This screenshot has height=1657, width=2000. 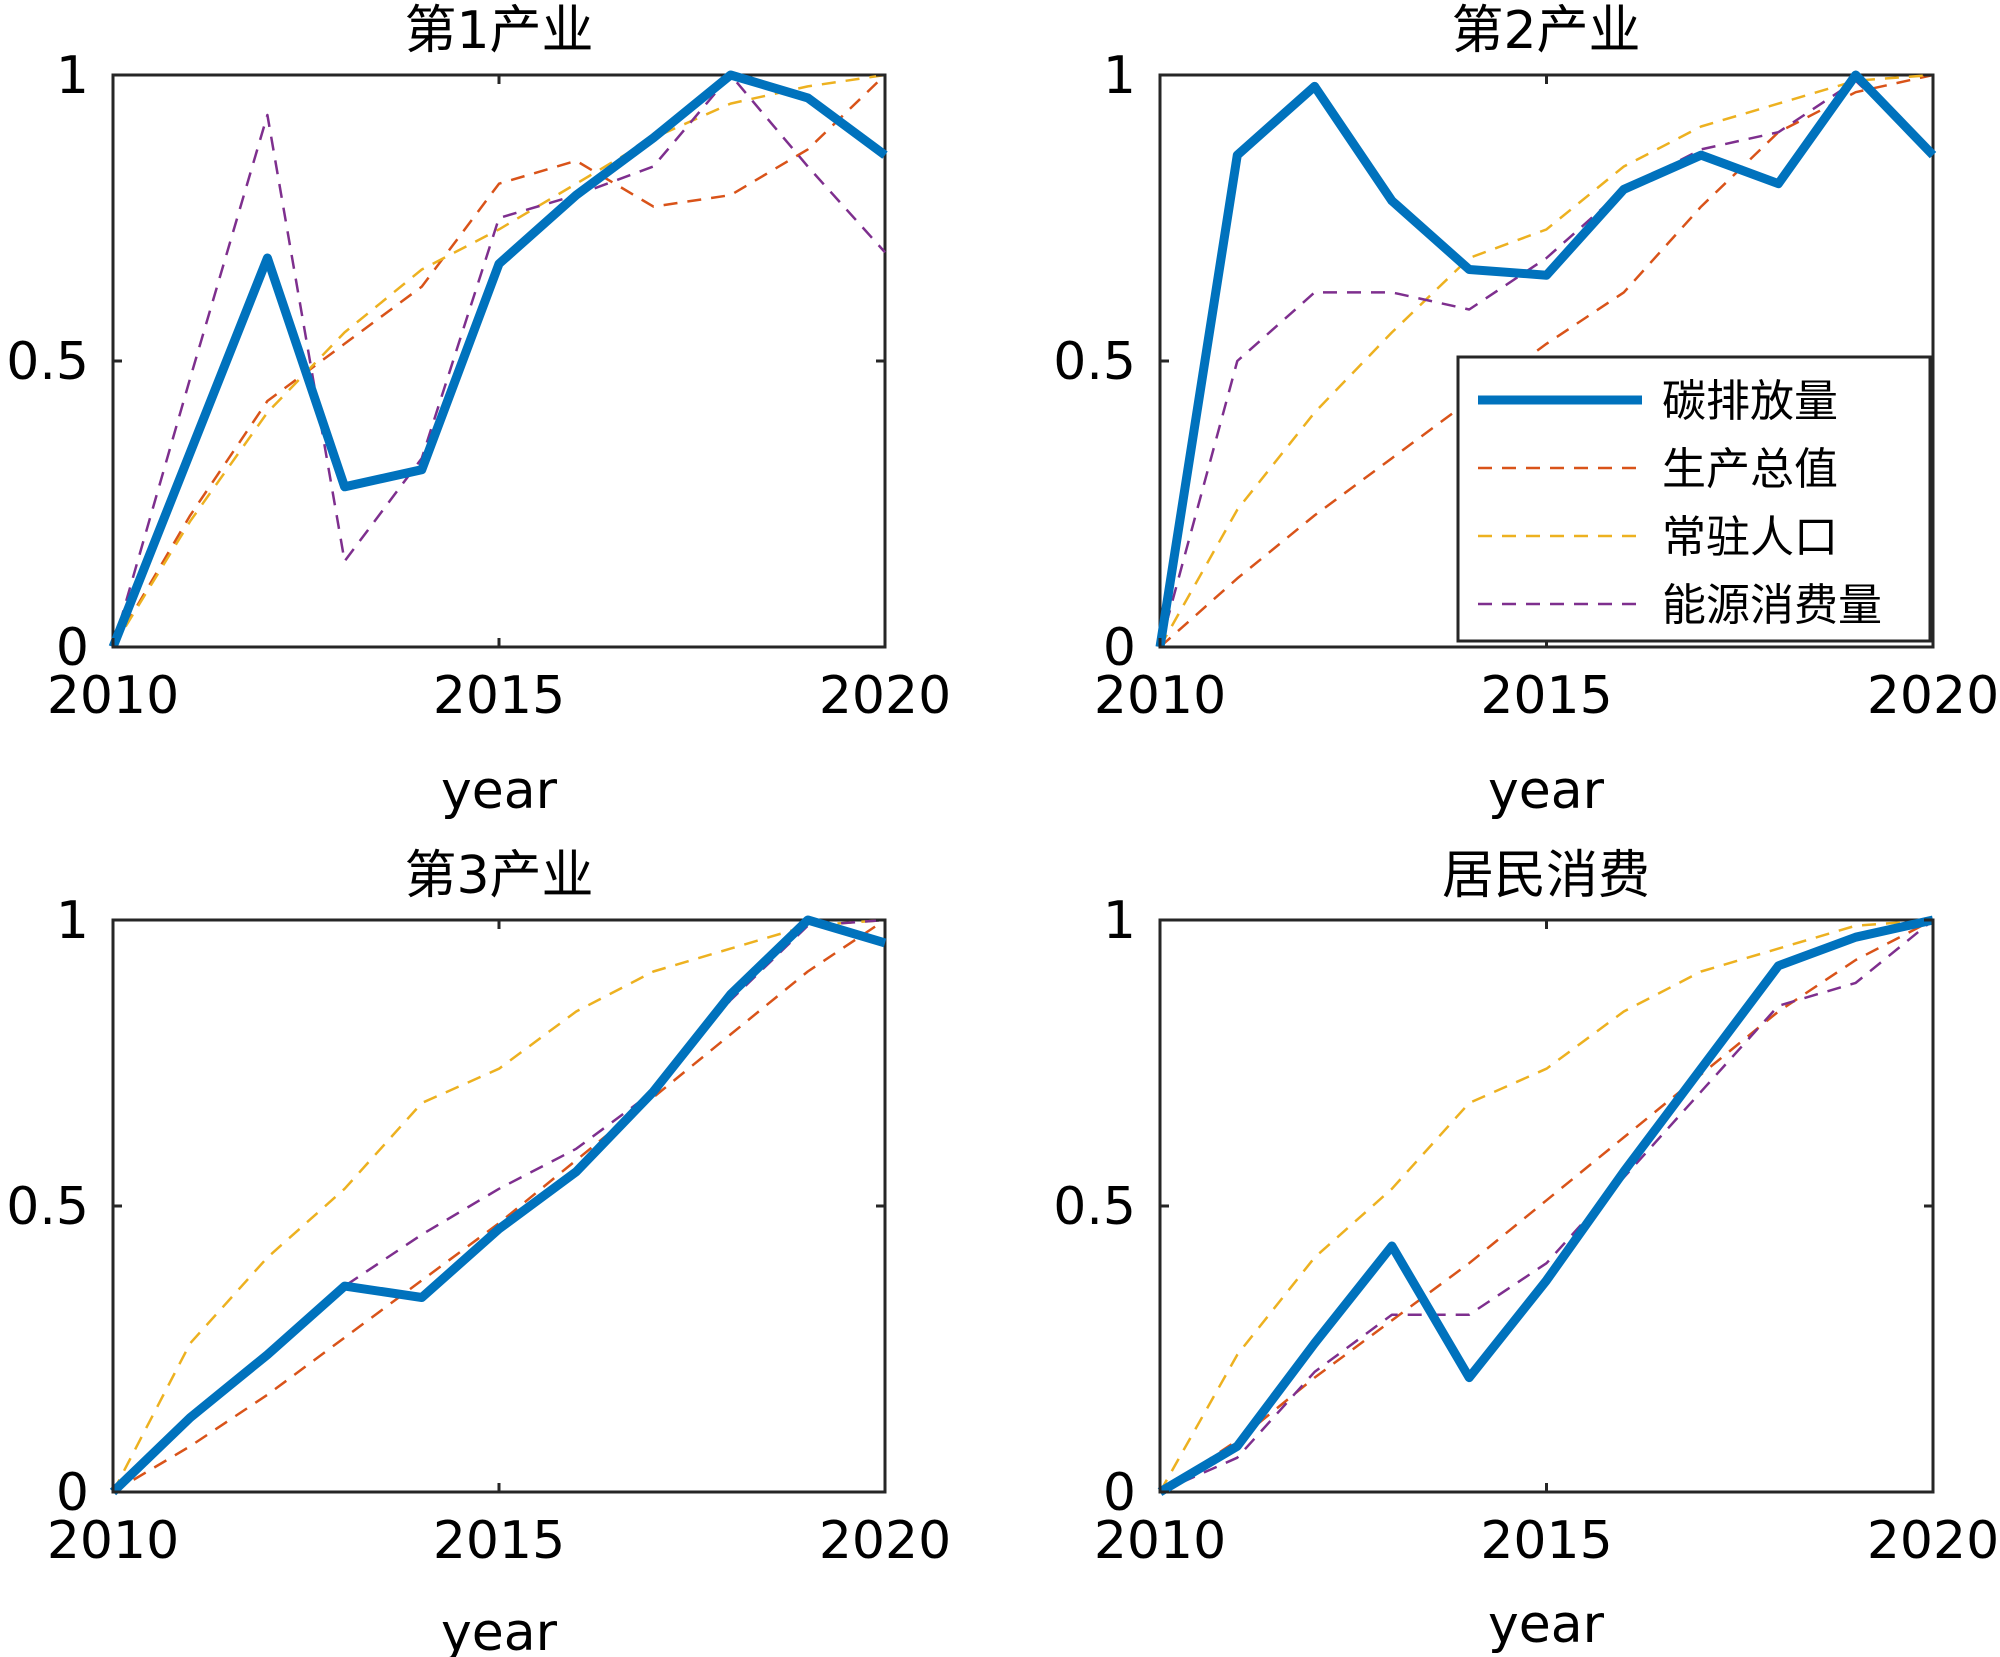 I want to click on panel-title: 第2产业, so click(x=1545, y=31).